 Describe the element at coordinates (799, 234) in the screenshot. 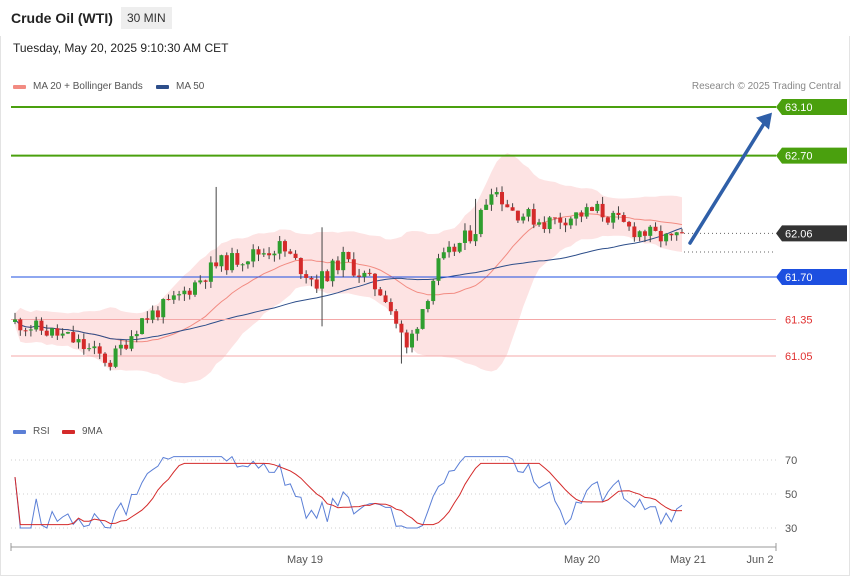

I see `level-label: 62.06` at that location.